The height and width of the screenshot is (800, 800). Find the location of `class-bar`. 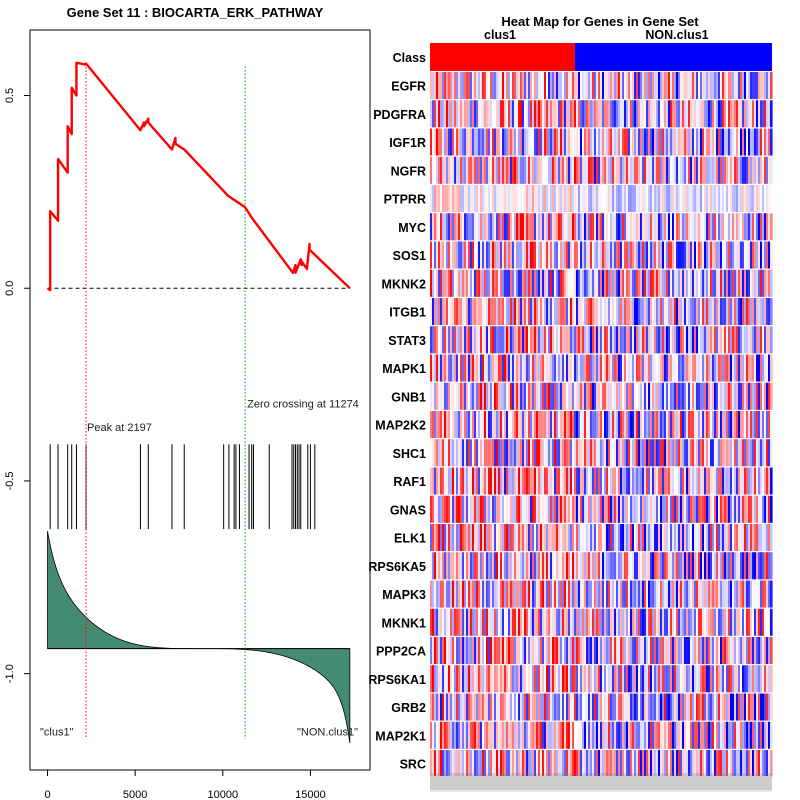

class-bar is located at coordinates (601, 57).